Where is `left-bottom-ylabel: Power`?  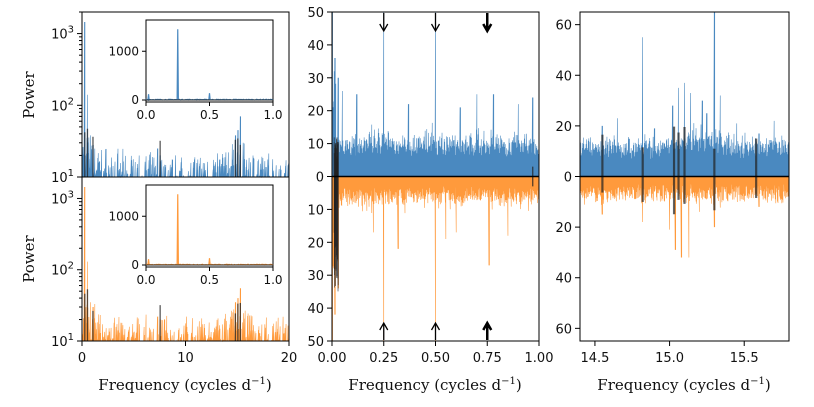 left-bottom-ylabel: Power is located at coordinates (29, 258).